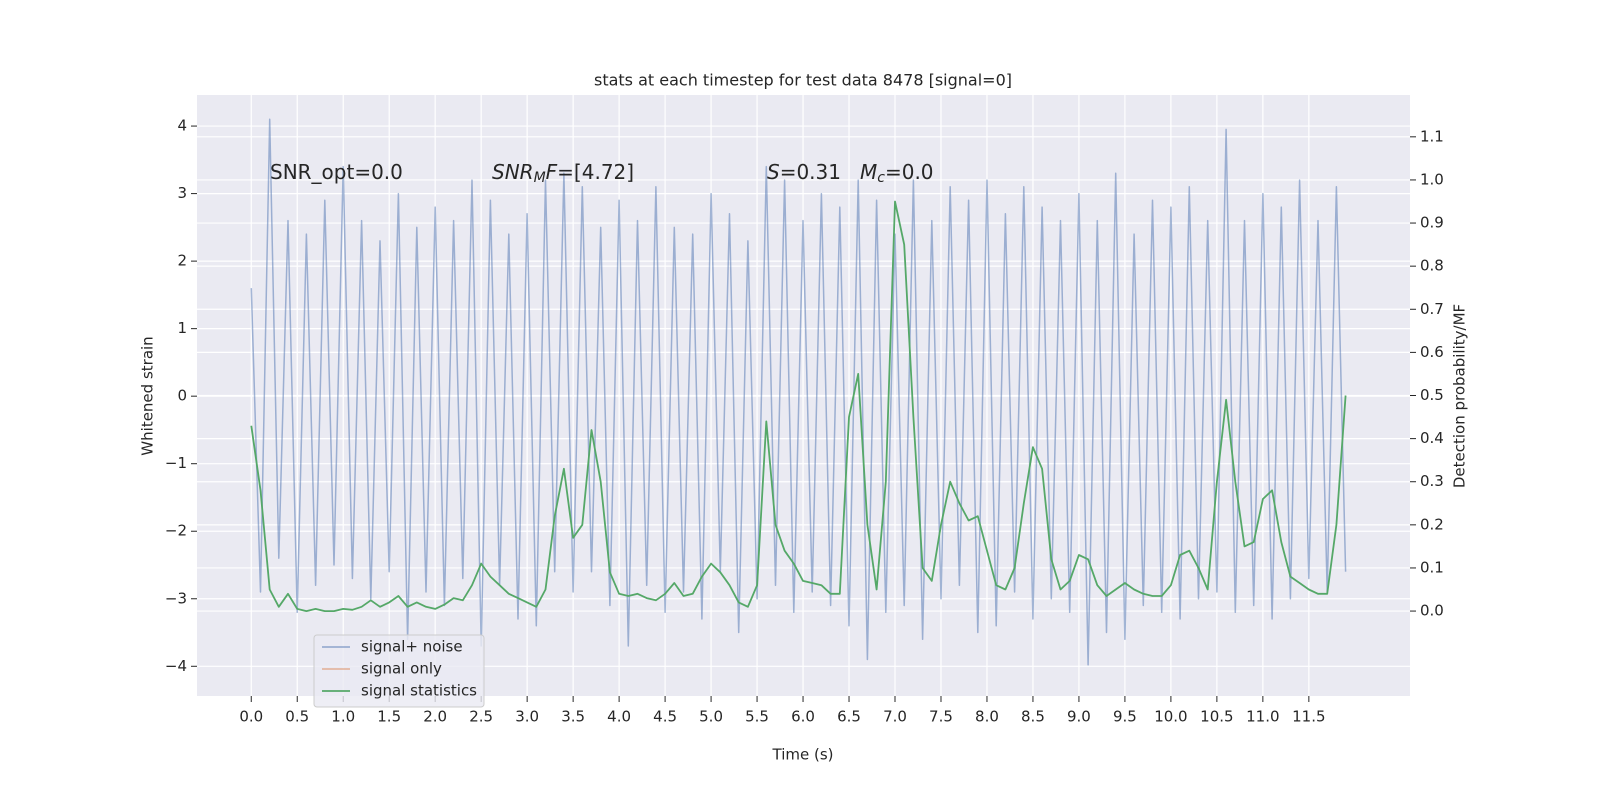 This screenshot has width=1600, height=800. I want to click on y2-tick-label: 0.8, so click(1432, 266).